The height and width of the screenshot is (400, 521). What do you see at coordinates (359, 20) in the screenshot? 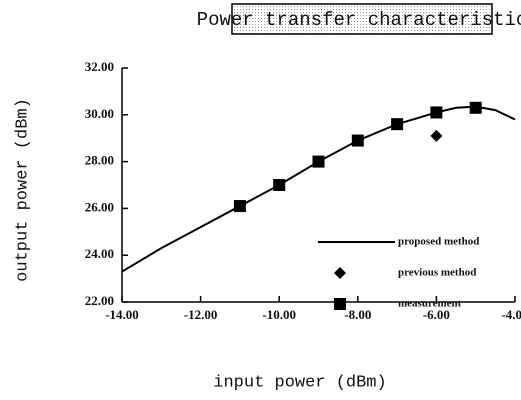
I see `chart-title: Power transfer characteristic` at bounding box center [359, 20].